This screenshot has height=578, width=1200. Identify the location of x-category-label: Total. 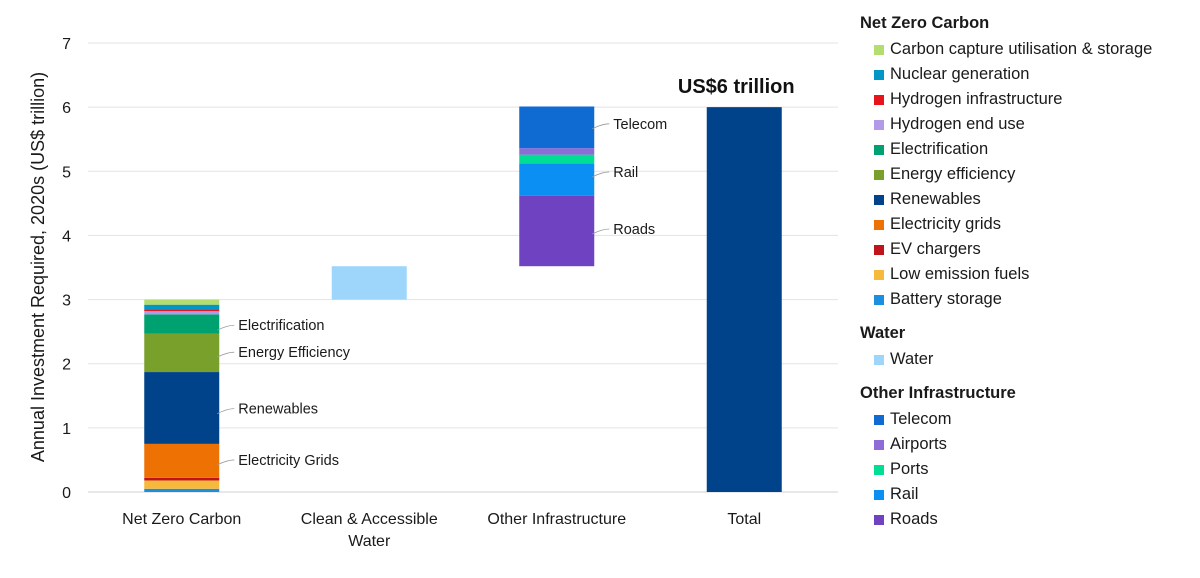
(744, 519).